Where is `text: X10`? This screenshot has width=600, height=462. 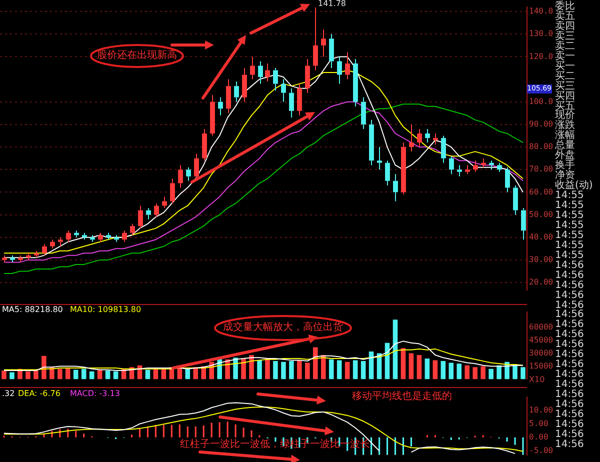
text: X10 is located at coordinates (537, 379).